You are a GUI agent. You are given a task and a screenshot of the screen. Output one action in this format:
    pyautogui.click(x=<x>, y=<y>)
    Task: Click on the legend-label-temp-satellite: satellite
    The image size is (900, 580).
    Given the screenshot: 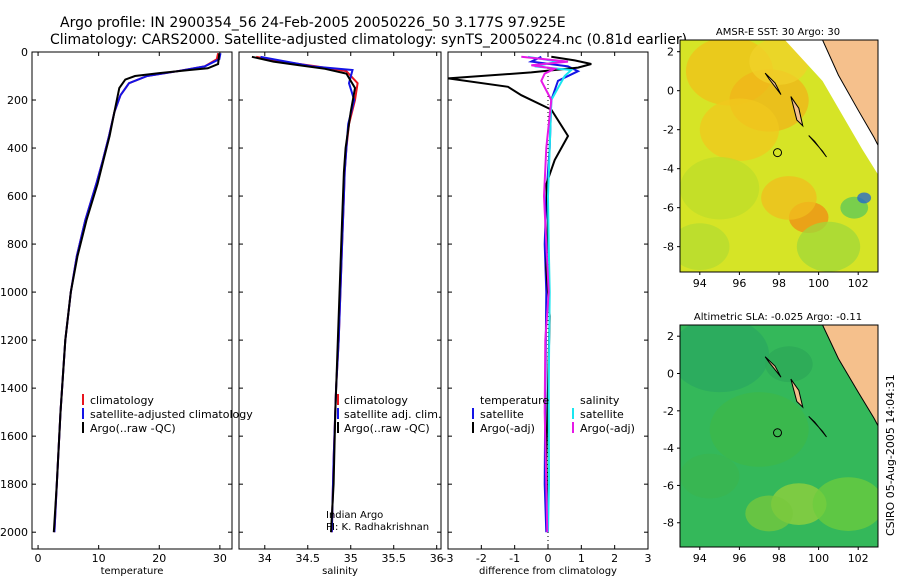 What is the action you would take?
    pyautogui.click(x=502, y=414)
    